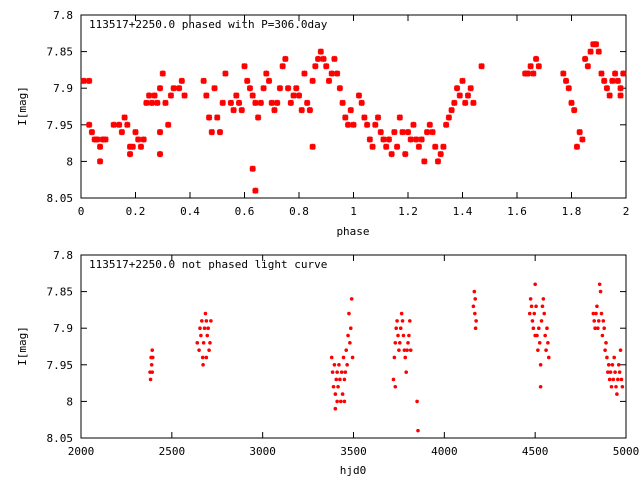  I want to click on x-tick-label: 0.6, so click(245, 211).